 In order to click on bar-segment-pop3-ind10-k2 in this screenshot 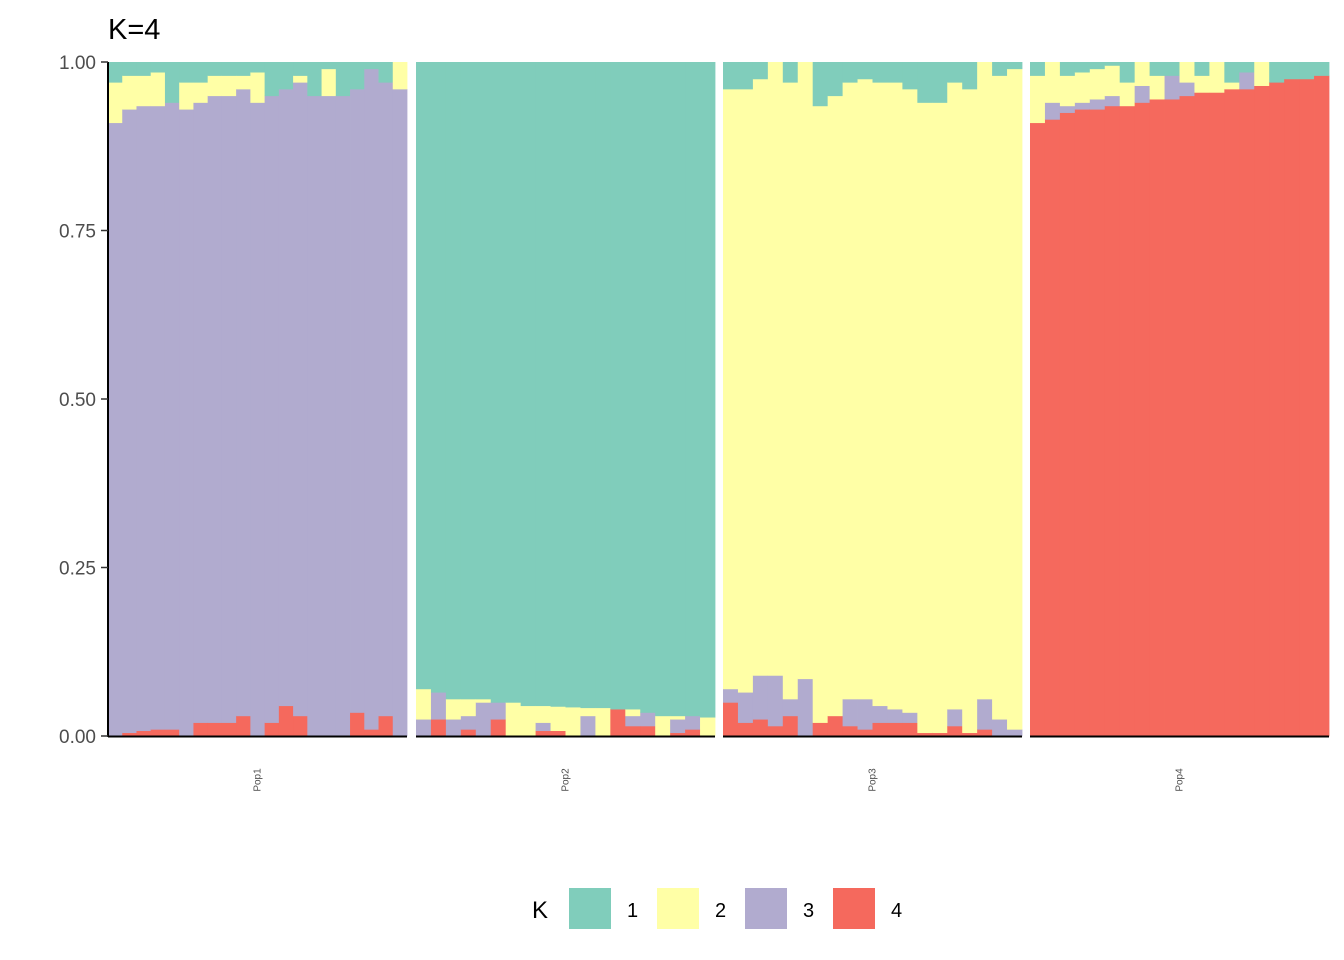, I will do `click(865, 389)`.